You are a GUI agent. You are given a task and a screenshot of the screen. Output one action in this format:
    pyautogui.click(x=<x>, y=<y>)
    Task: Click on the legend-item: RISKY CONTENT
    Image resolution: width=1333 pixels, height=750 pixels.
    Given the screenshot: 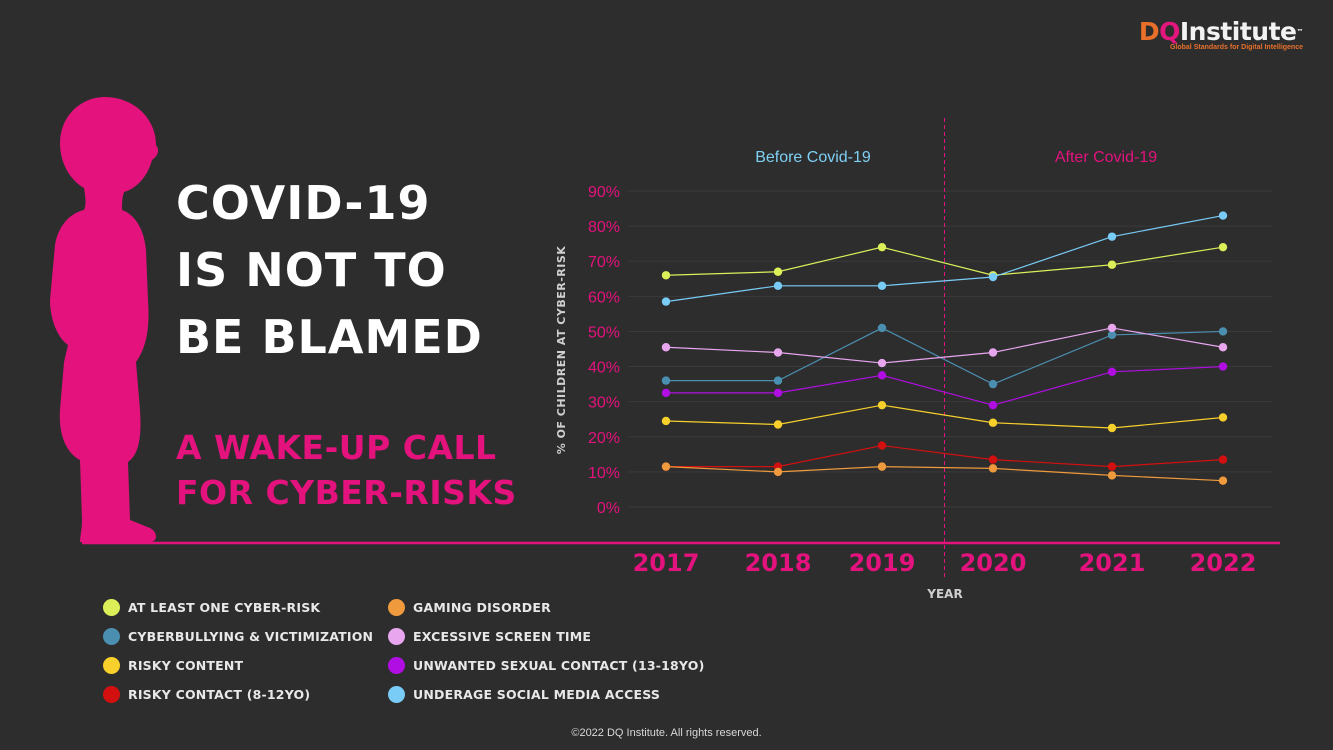 What is the action you would take?
    pyautogui.click(x=245, y=665)
    